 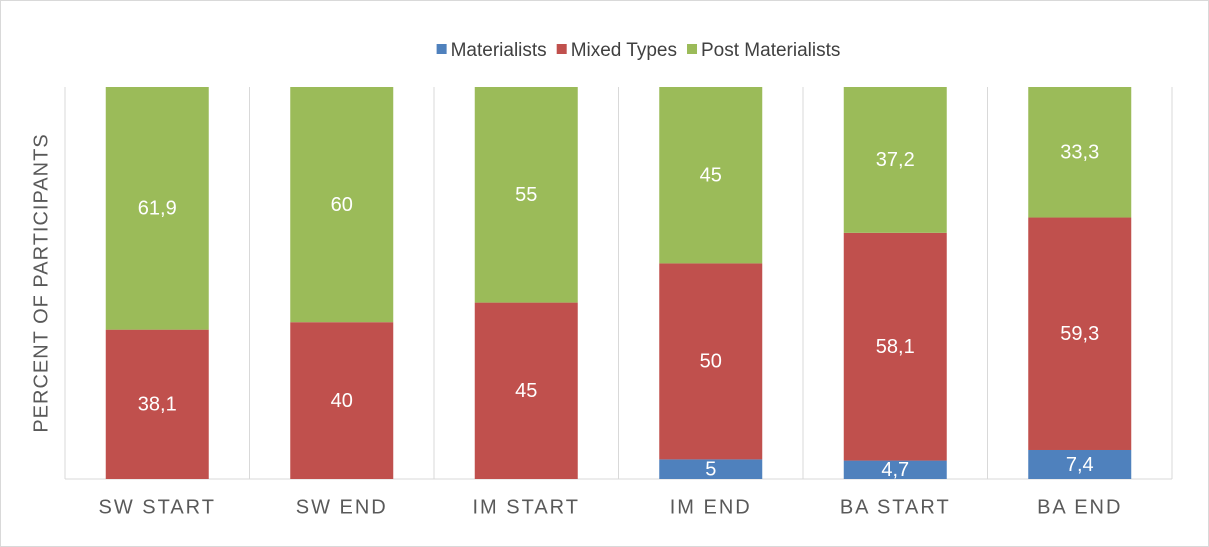 I want to click on y-axis-title: PERCENT OF PARTICIPANTS, so click(x=41, y=282).